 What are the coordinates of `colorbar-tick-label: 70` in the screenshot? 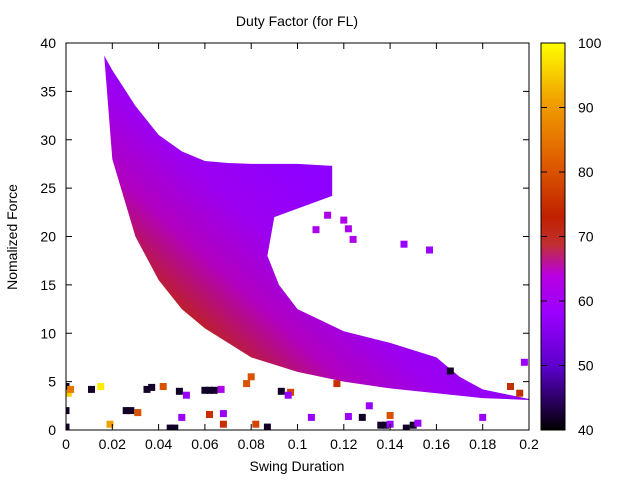 It's located at (586, 237).